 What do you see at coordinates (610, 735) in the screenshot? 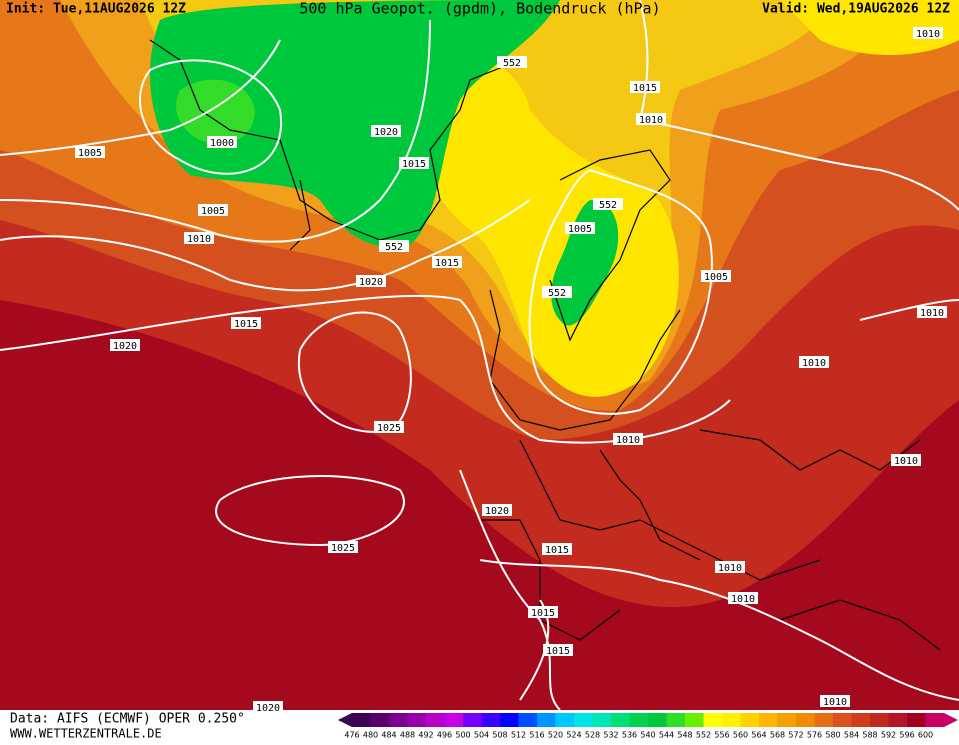
I see `scale-label: 532` at bounding box center [610, 735].